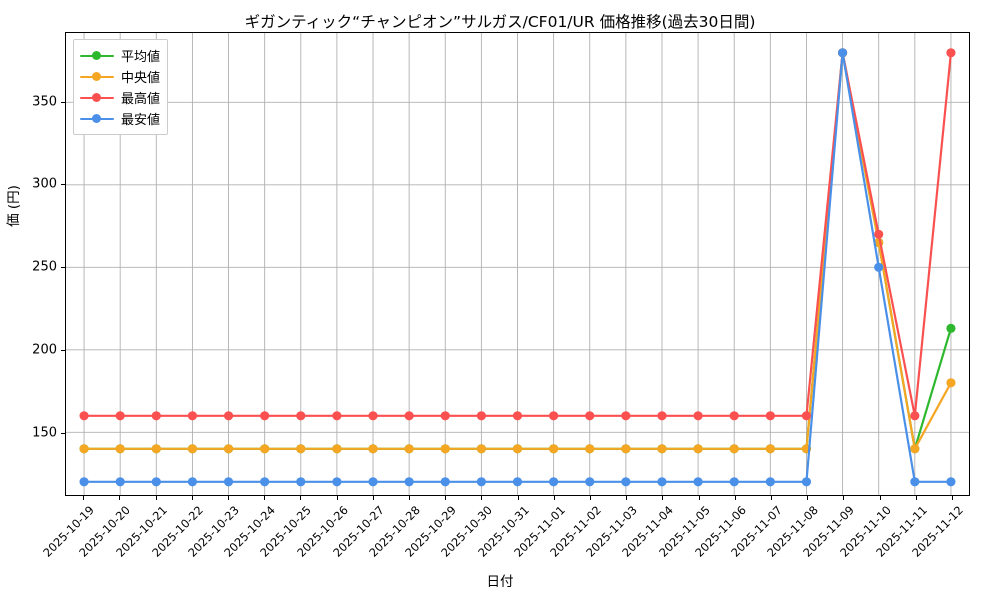 This screenshot has width=1000, height=600. I want to click on legend-item-label: 最高値, so click(141, 99).